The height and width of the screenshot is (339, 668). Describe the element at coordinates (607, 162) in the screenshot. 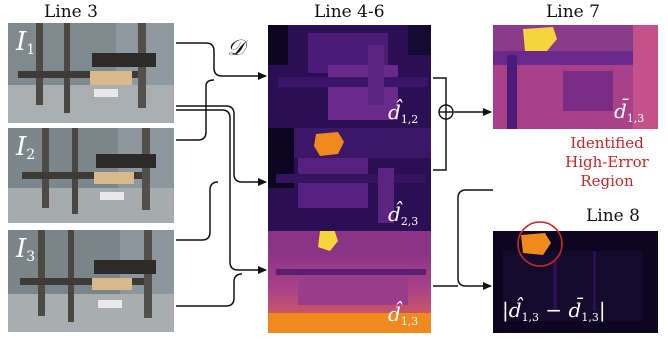

I see `high-error-annotation: Identified High-Error Region` at that location.